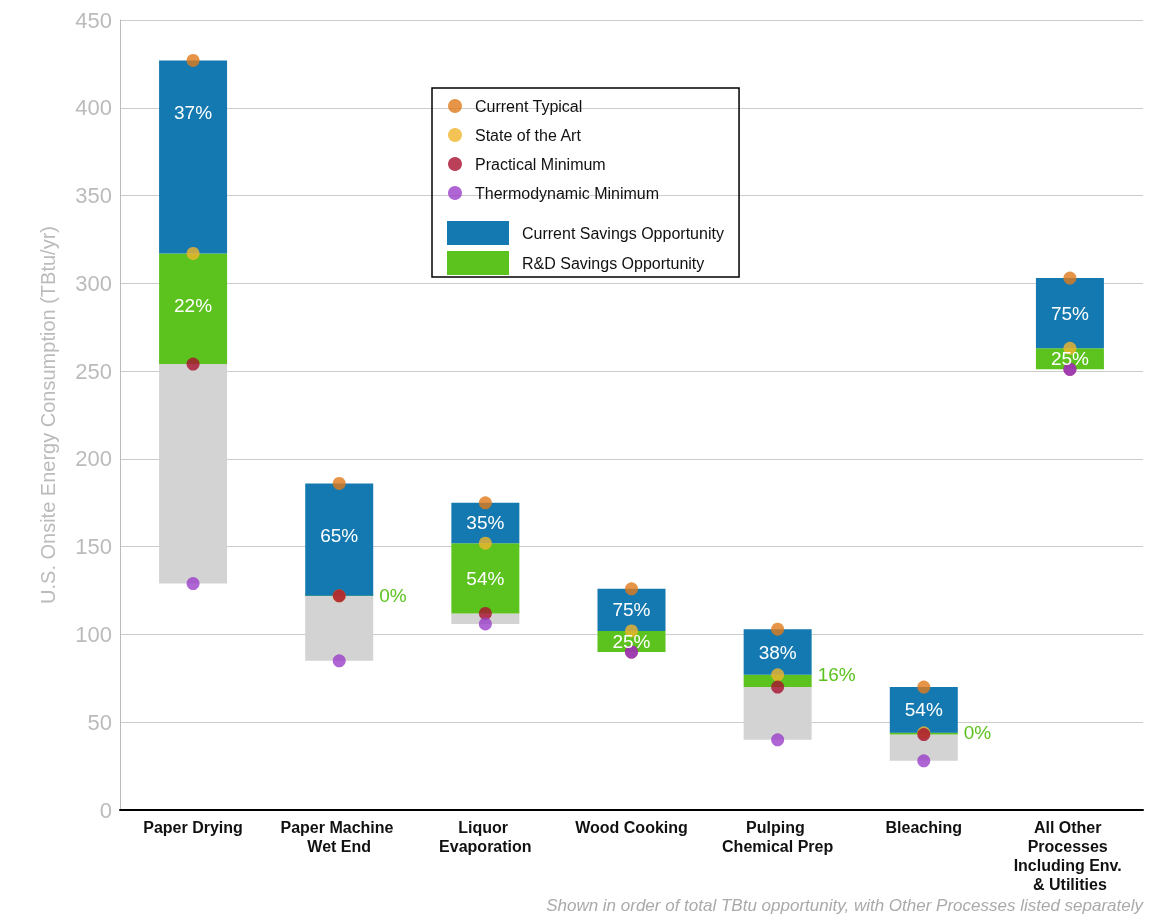 The width and height of the screenshot is (1163, 920). What do you see at coordinates (623, 233) in the screenshot?
I see `legend-label: Current Savings Opportunity` at bounding box center [623, 233].